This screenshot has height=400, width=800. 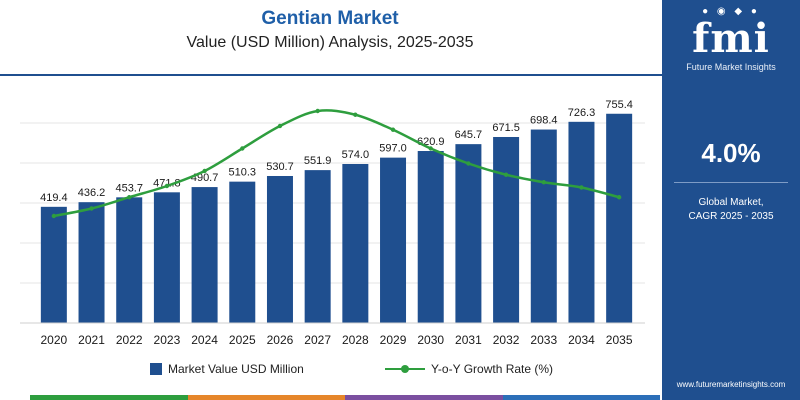 What do you see at coordinates (167, 340) in the screenshot?
I see `x-tick-label: 2023` at bounding box center [167, 340].